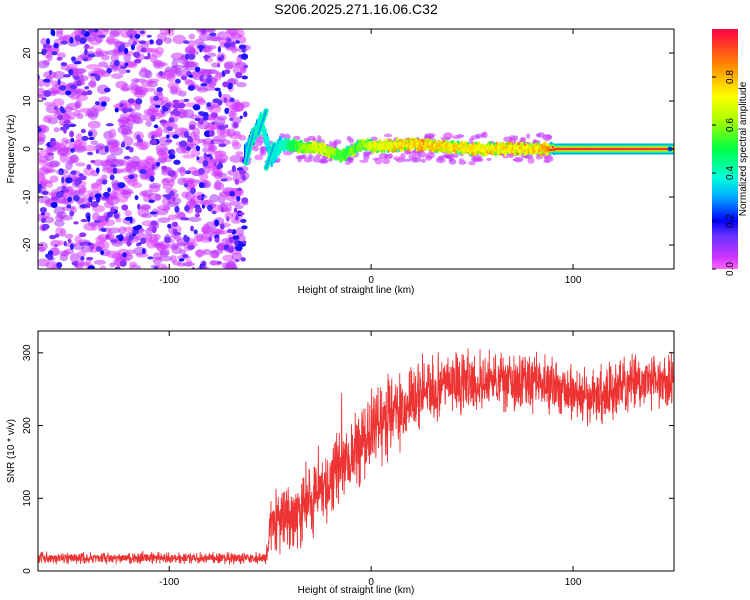 The image size is (750, 600). I want to click on colorbar-ticks: 0.0 0.2 0.4 0.6 0.8, so click(724, 173).